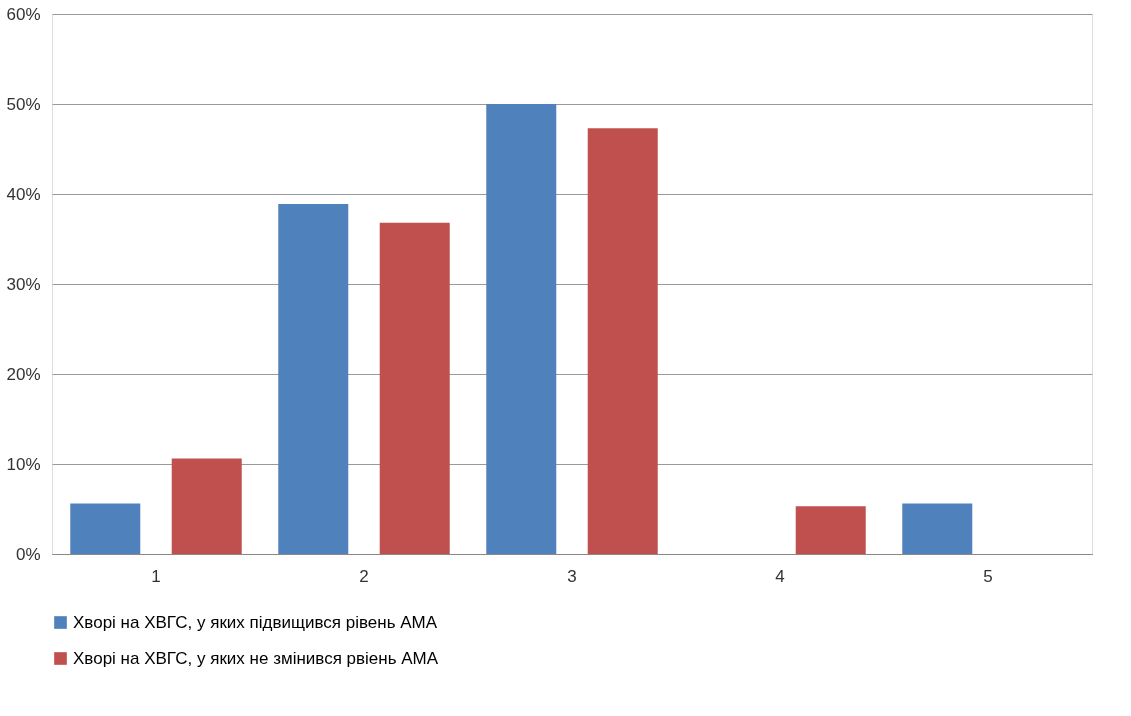 The width and height of the screenshot is (1131, 716). Describe the element at coordinates (23, 284) in the screenshot. I see `y-tick-label: 30%` at that location.